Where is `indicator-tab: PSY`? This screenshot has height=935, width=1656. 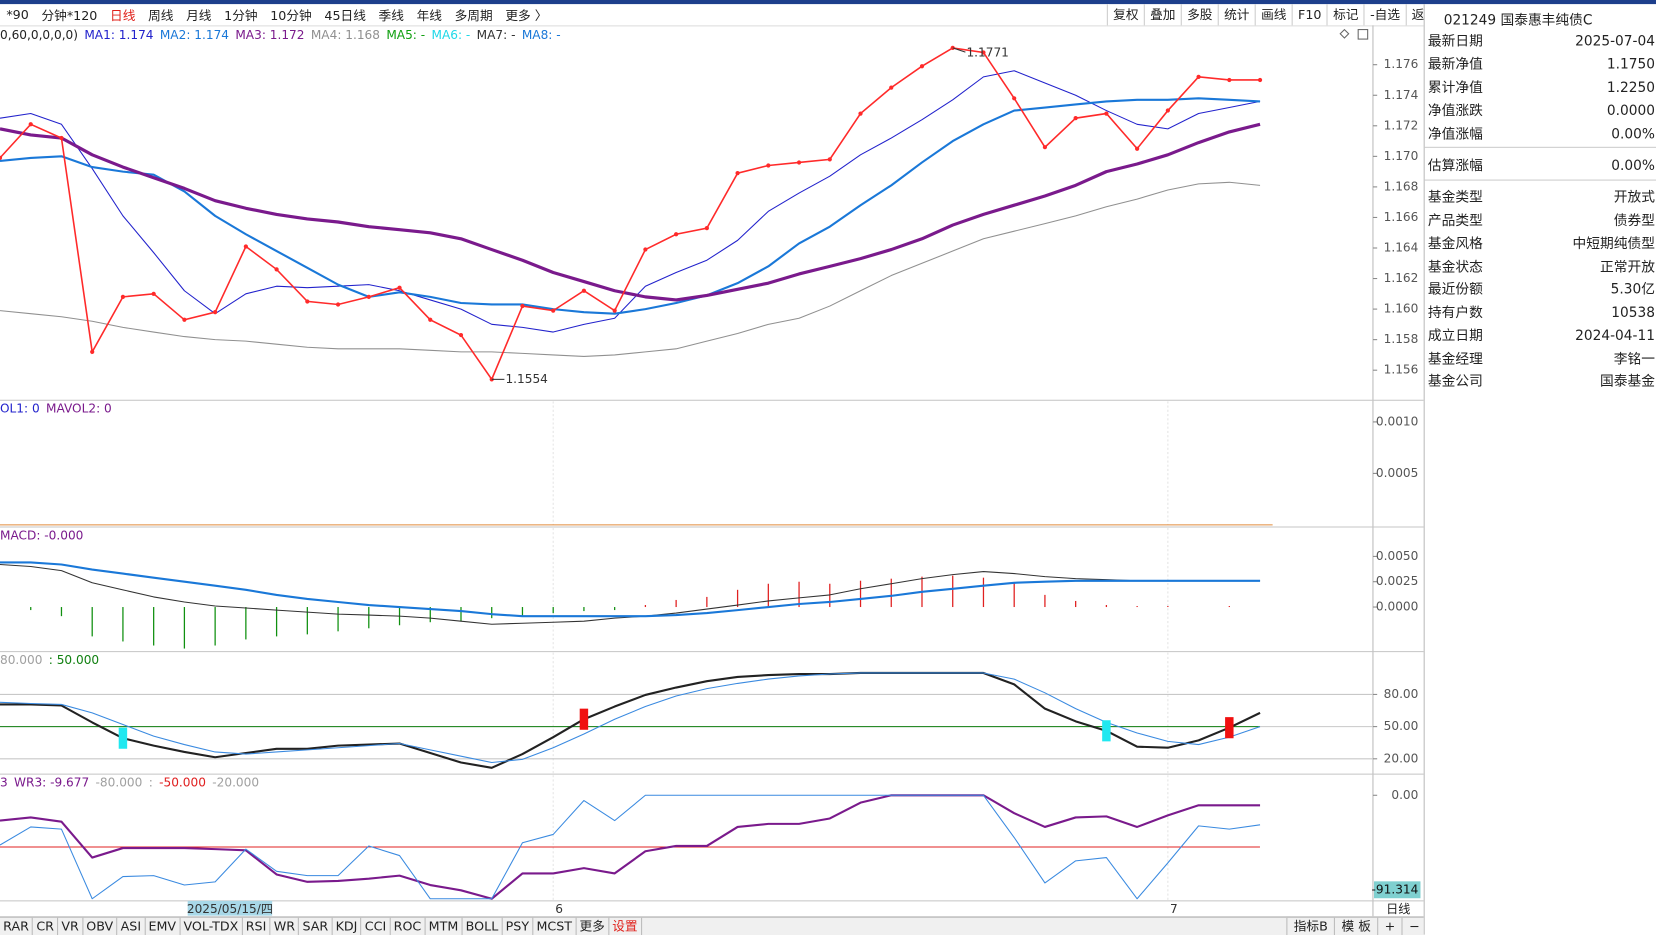 indicator-tab: PSY is located at coordinates (518, 926).